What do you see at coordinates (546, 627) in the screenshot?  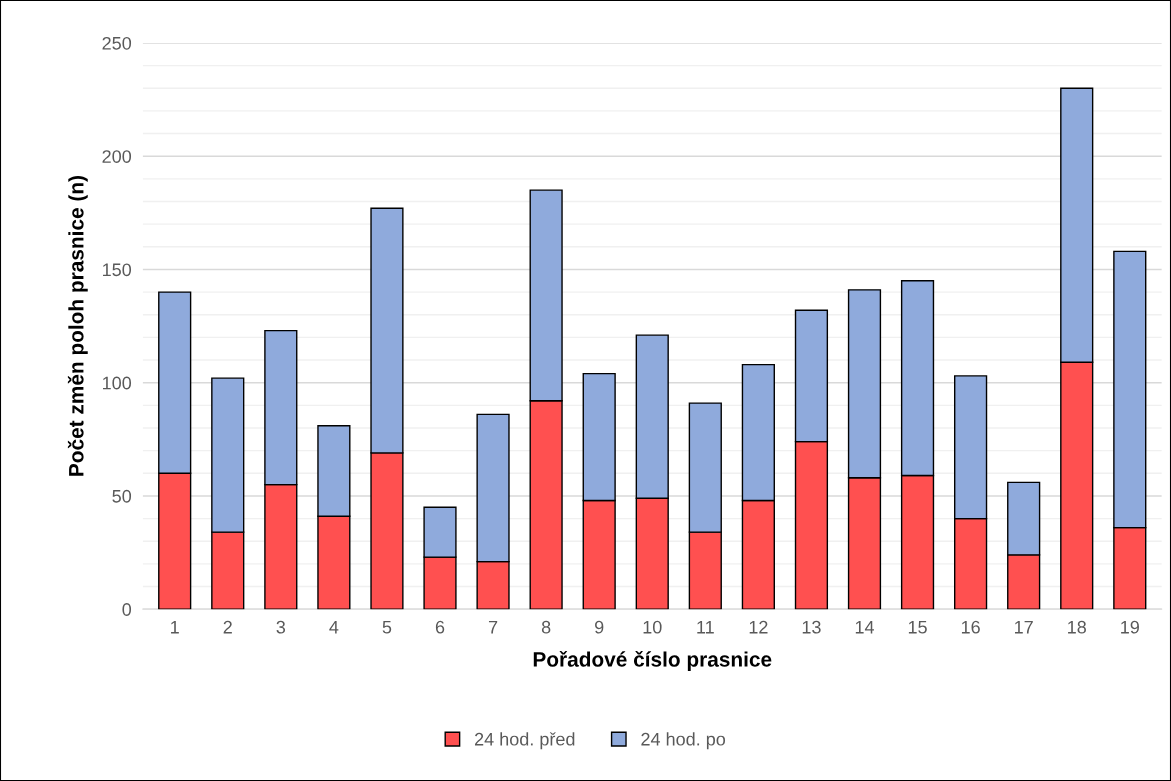 I see `x-tick-label: 8` at bounding box center [546, 627].